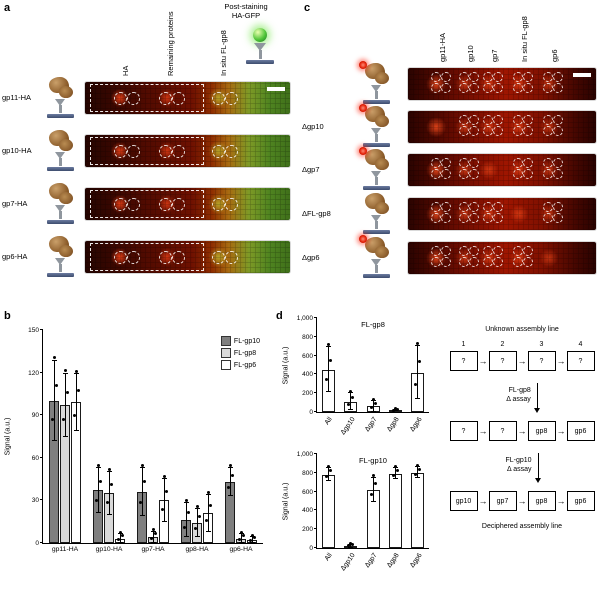 This screenshot has width=600, height=595. What do you see at coordinates (328, 421) in the screenshot?
I see `x-tick-label: All` at bounding box center [328, 421].